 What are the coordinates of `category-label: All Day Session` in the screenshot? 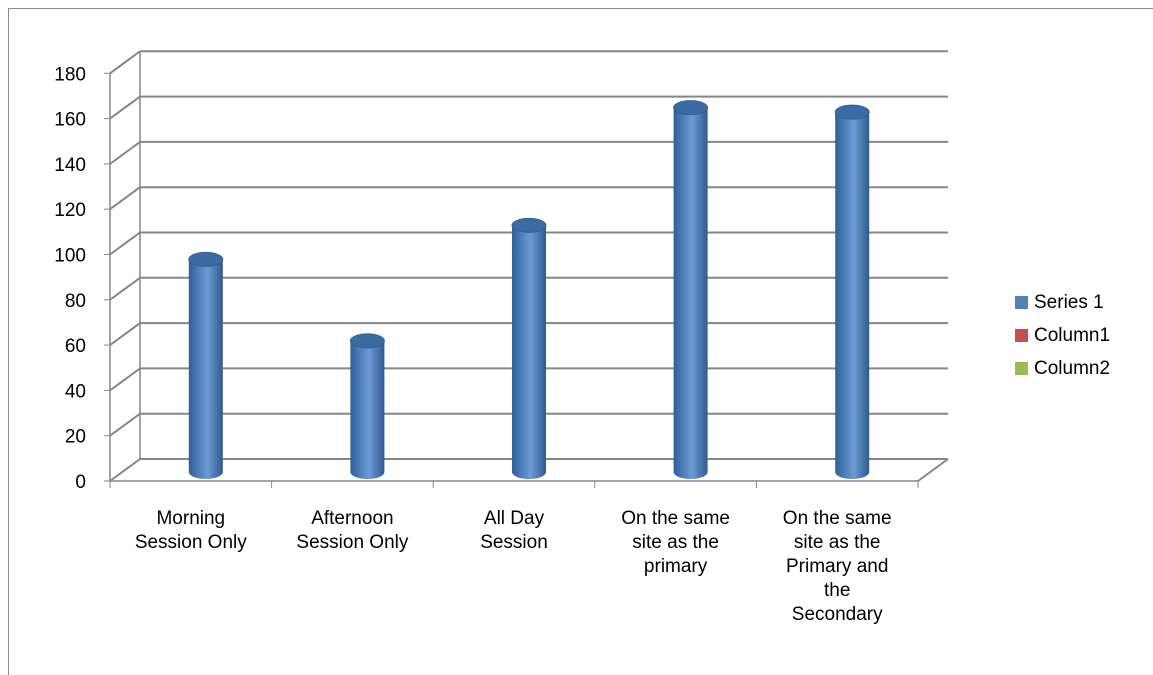 It's located at (514, 530).